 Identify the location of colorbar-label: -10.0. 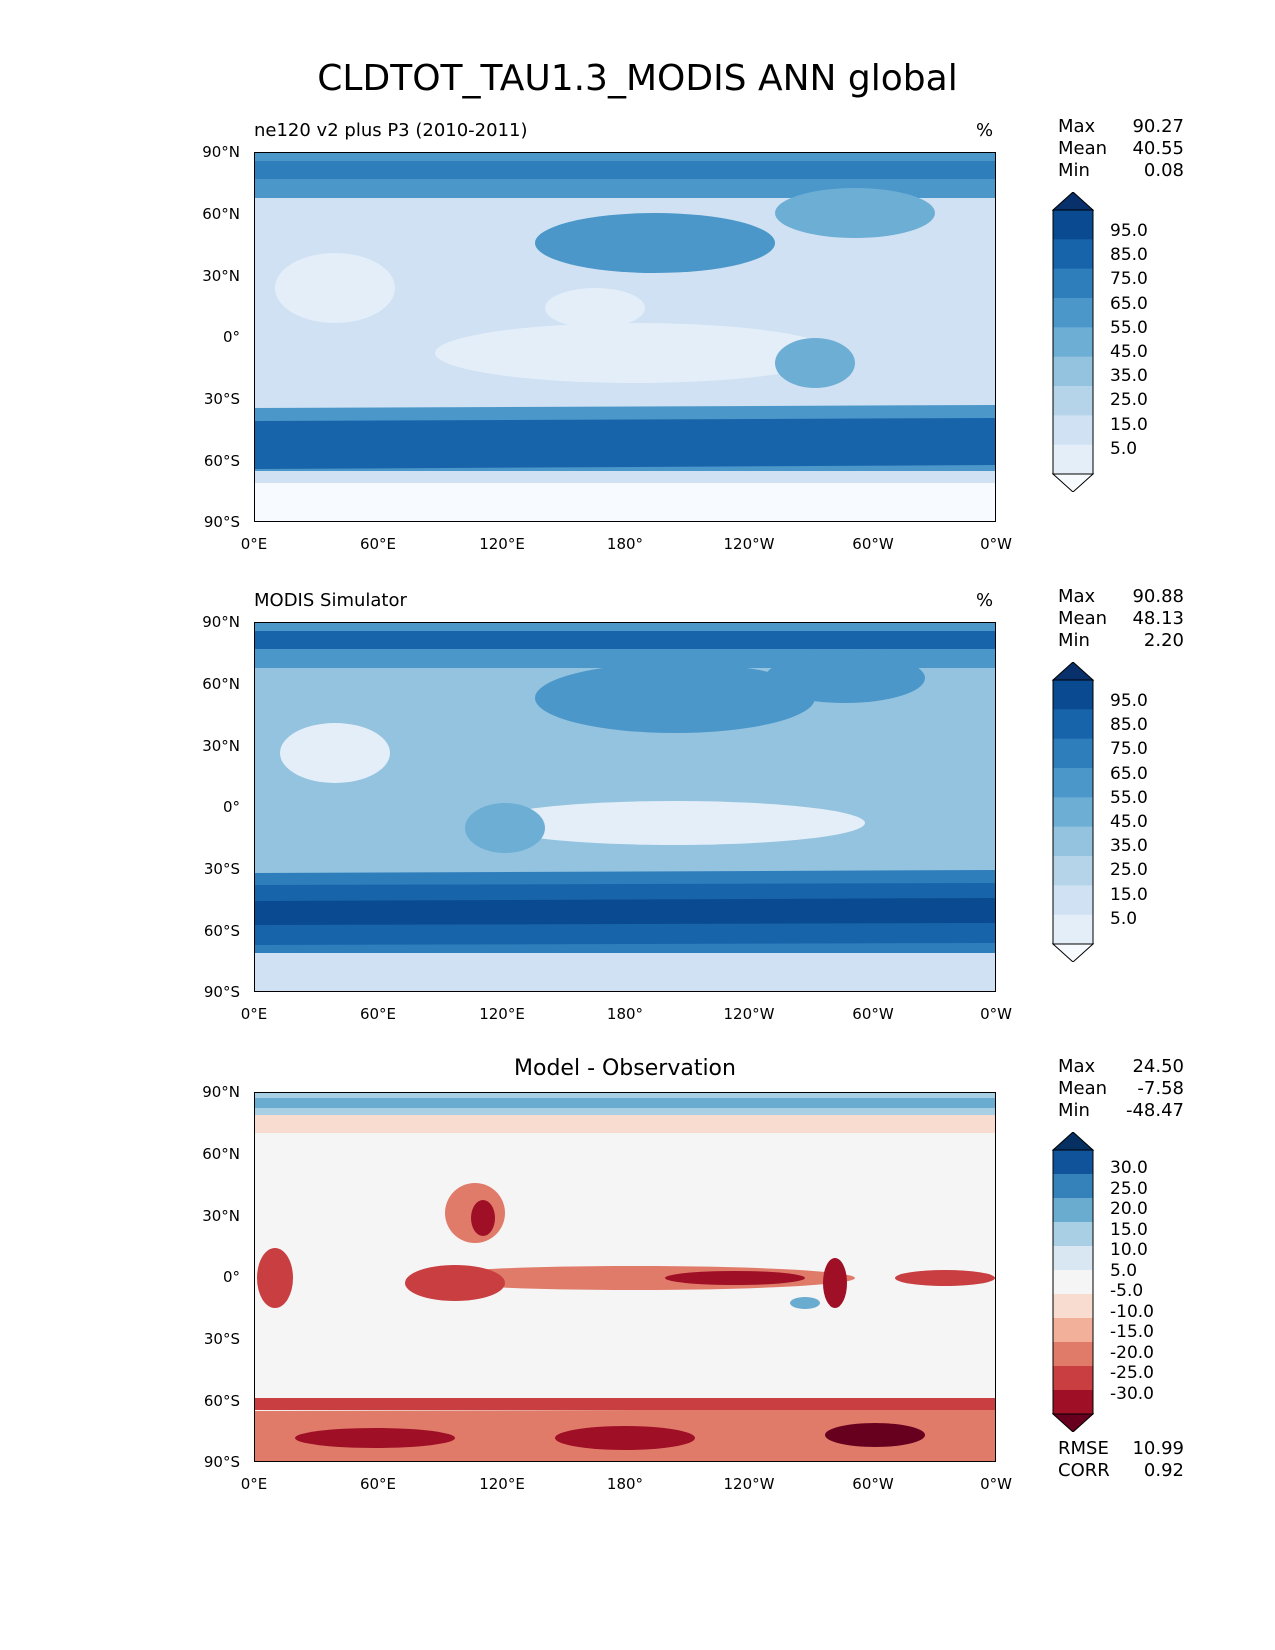
(1132, 1312).